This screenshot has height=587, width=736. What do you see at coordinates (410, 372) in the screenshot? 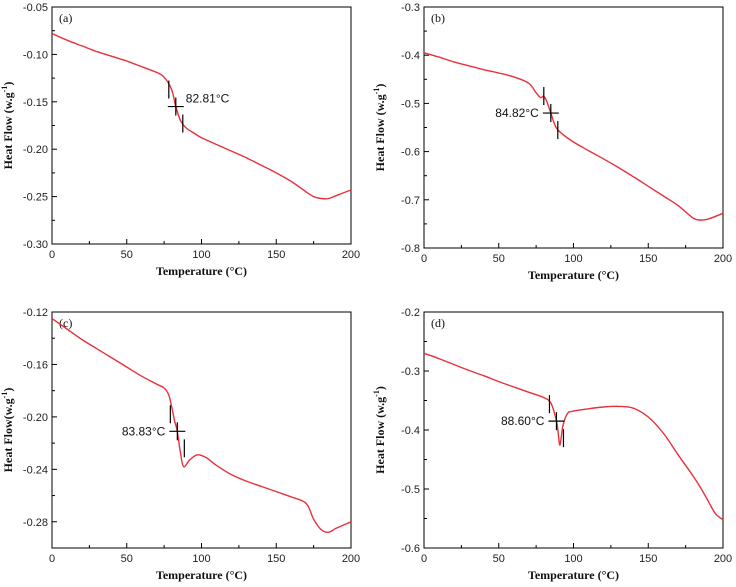
I see `y-tick-label-d: -0.3` at bounding box center [410, 372].